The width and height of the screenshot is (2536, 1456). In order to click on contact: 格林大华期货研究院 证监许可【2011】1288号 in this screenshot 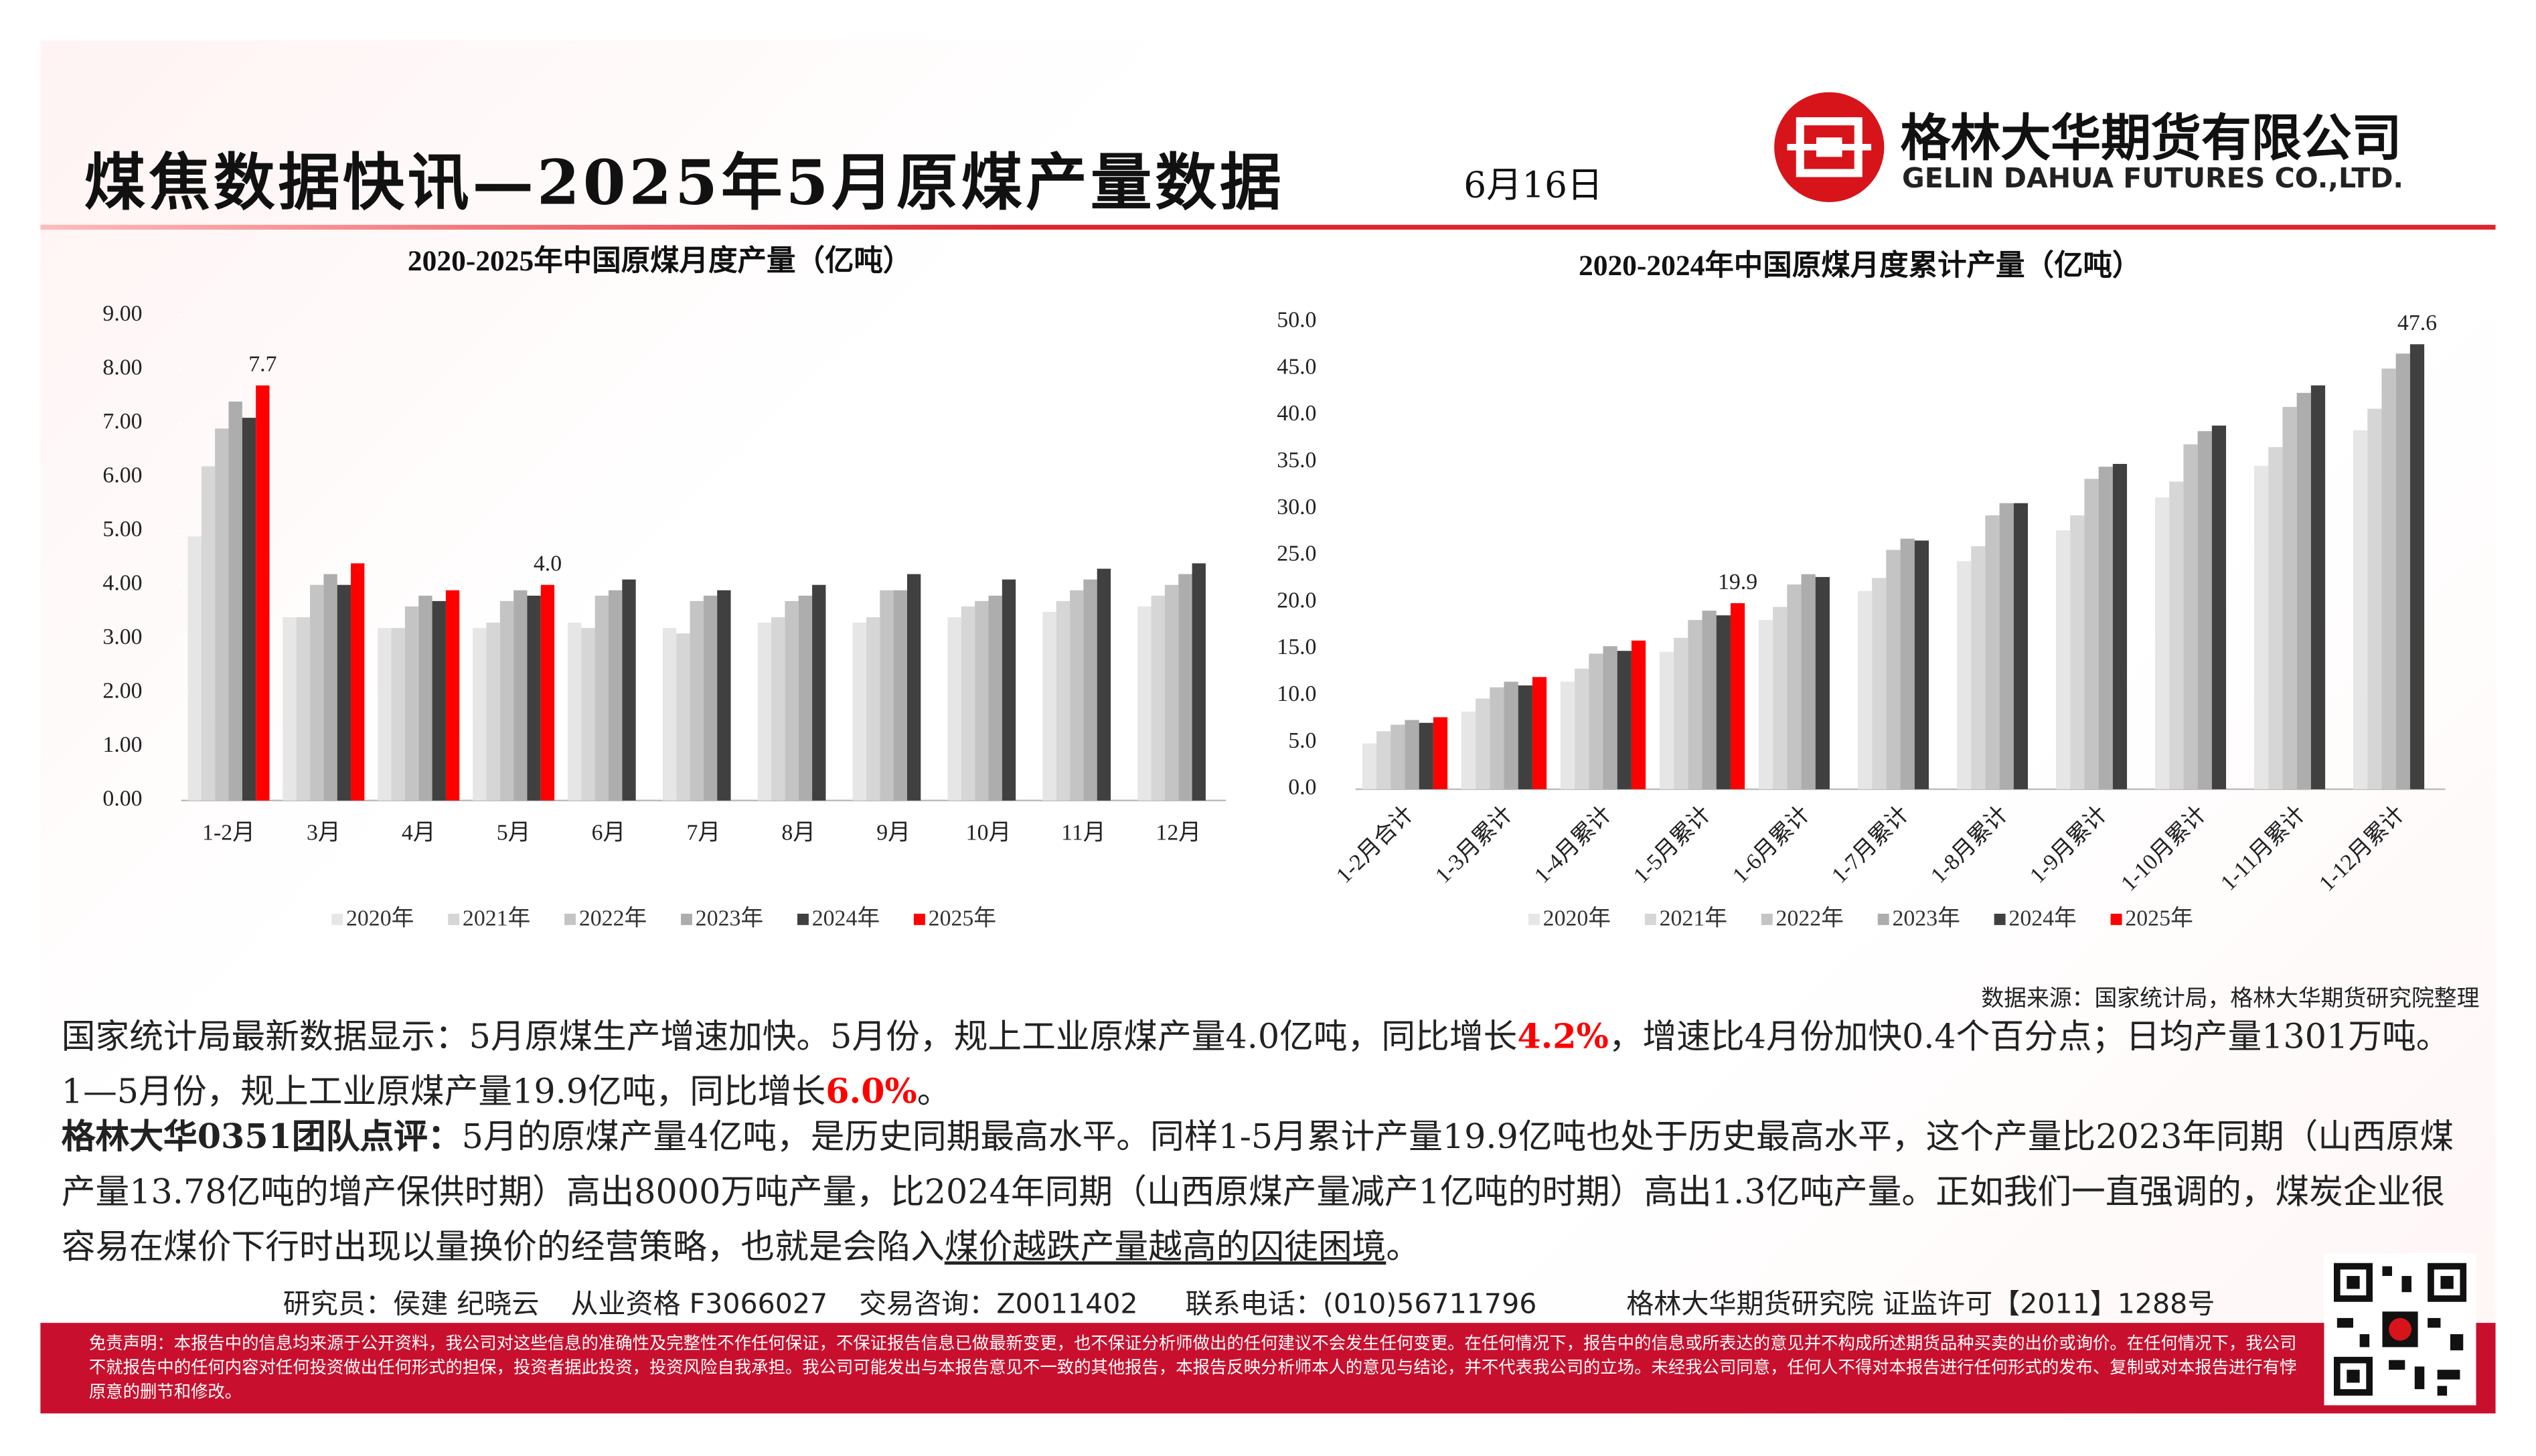, I will do `click(1921, 1305)`.